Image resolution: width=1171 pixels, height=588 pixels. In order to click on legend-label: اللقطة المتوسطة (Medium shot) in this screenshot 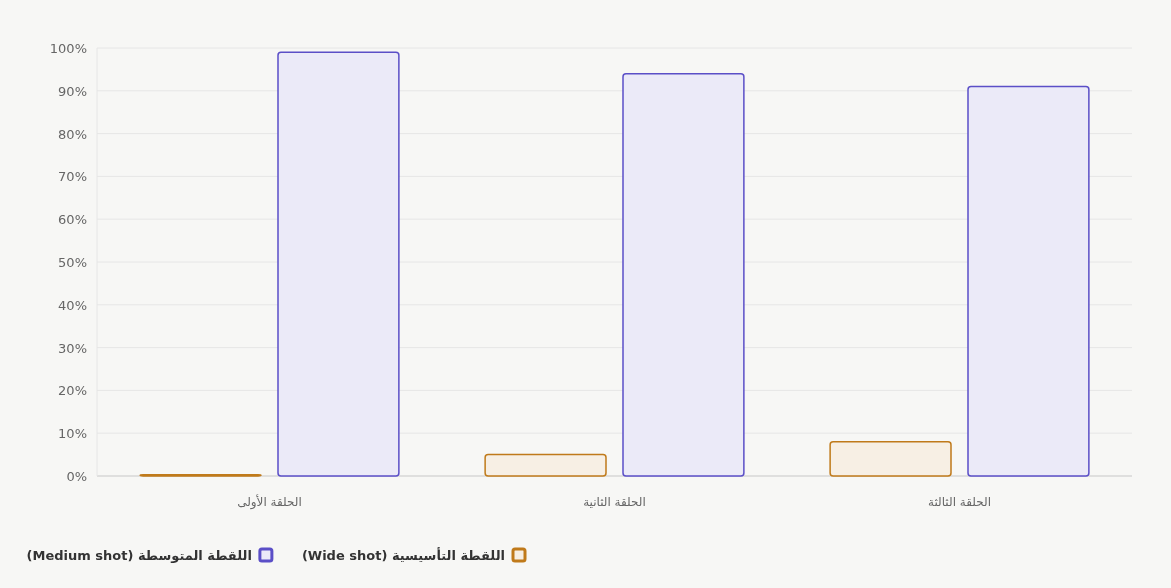, I will do `click(139, 555)`.